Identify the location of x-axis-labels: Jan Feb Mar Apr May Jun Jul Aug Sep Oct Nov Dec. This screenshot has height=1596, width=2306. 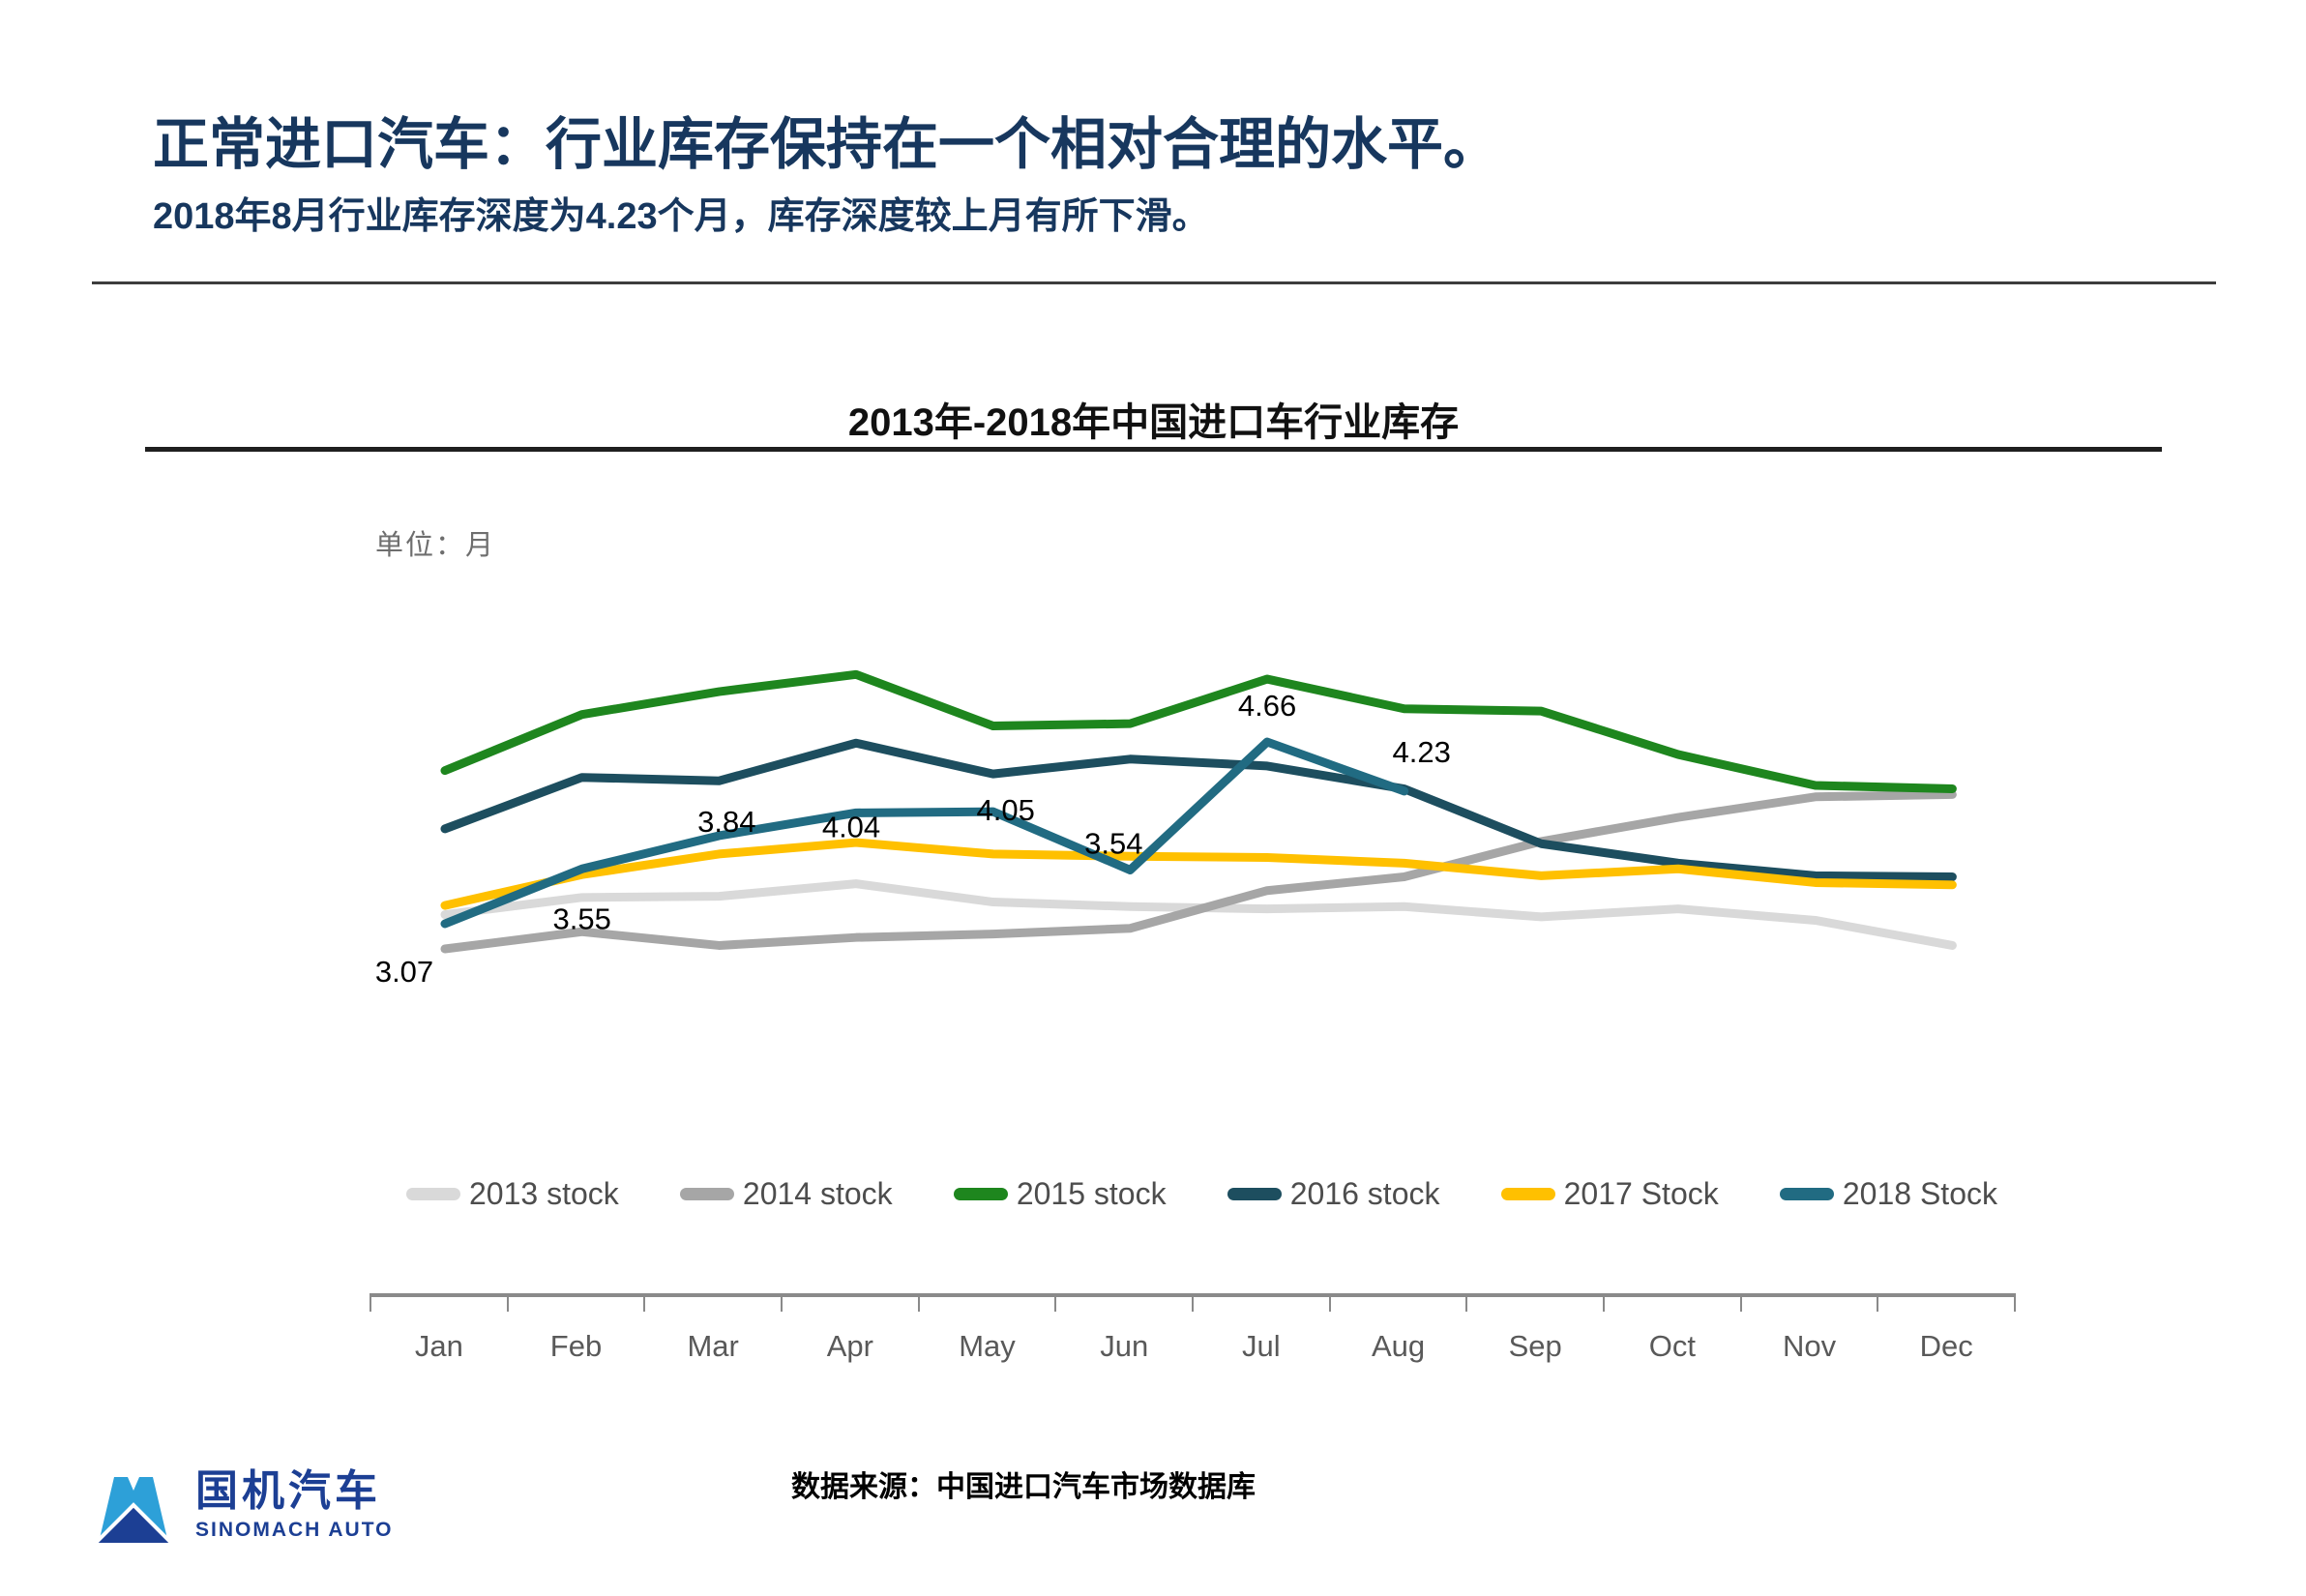
(1192, 1346).